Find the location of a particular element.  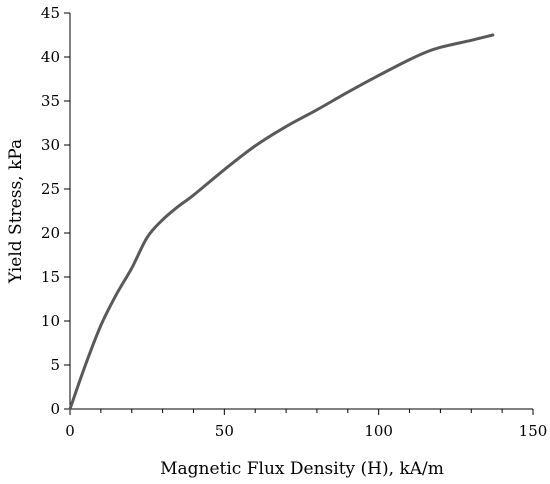

y-tick-label: 30 is located at coordinates (50, 145).